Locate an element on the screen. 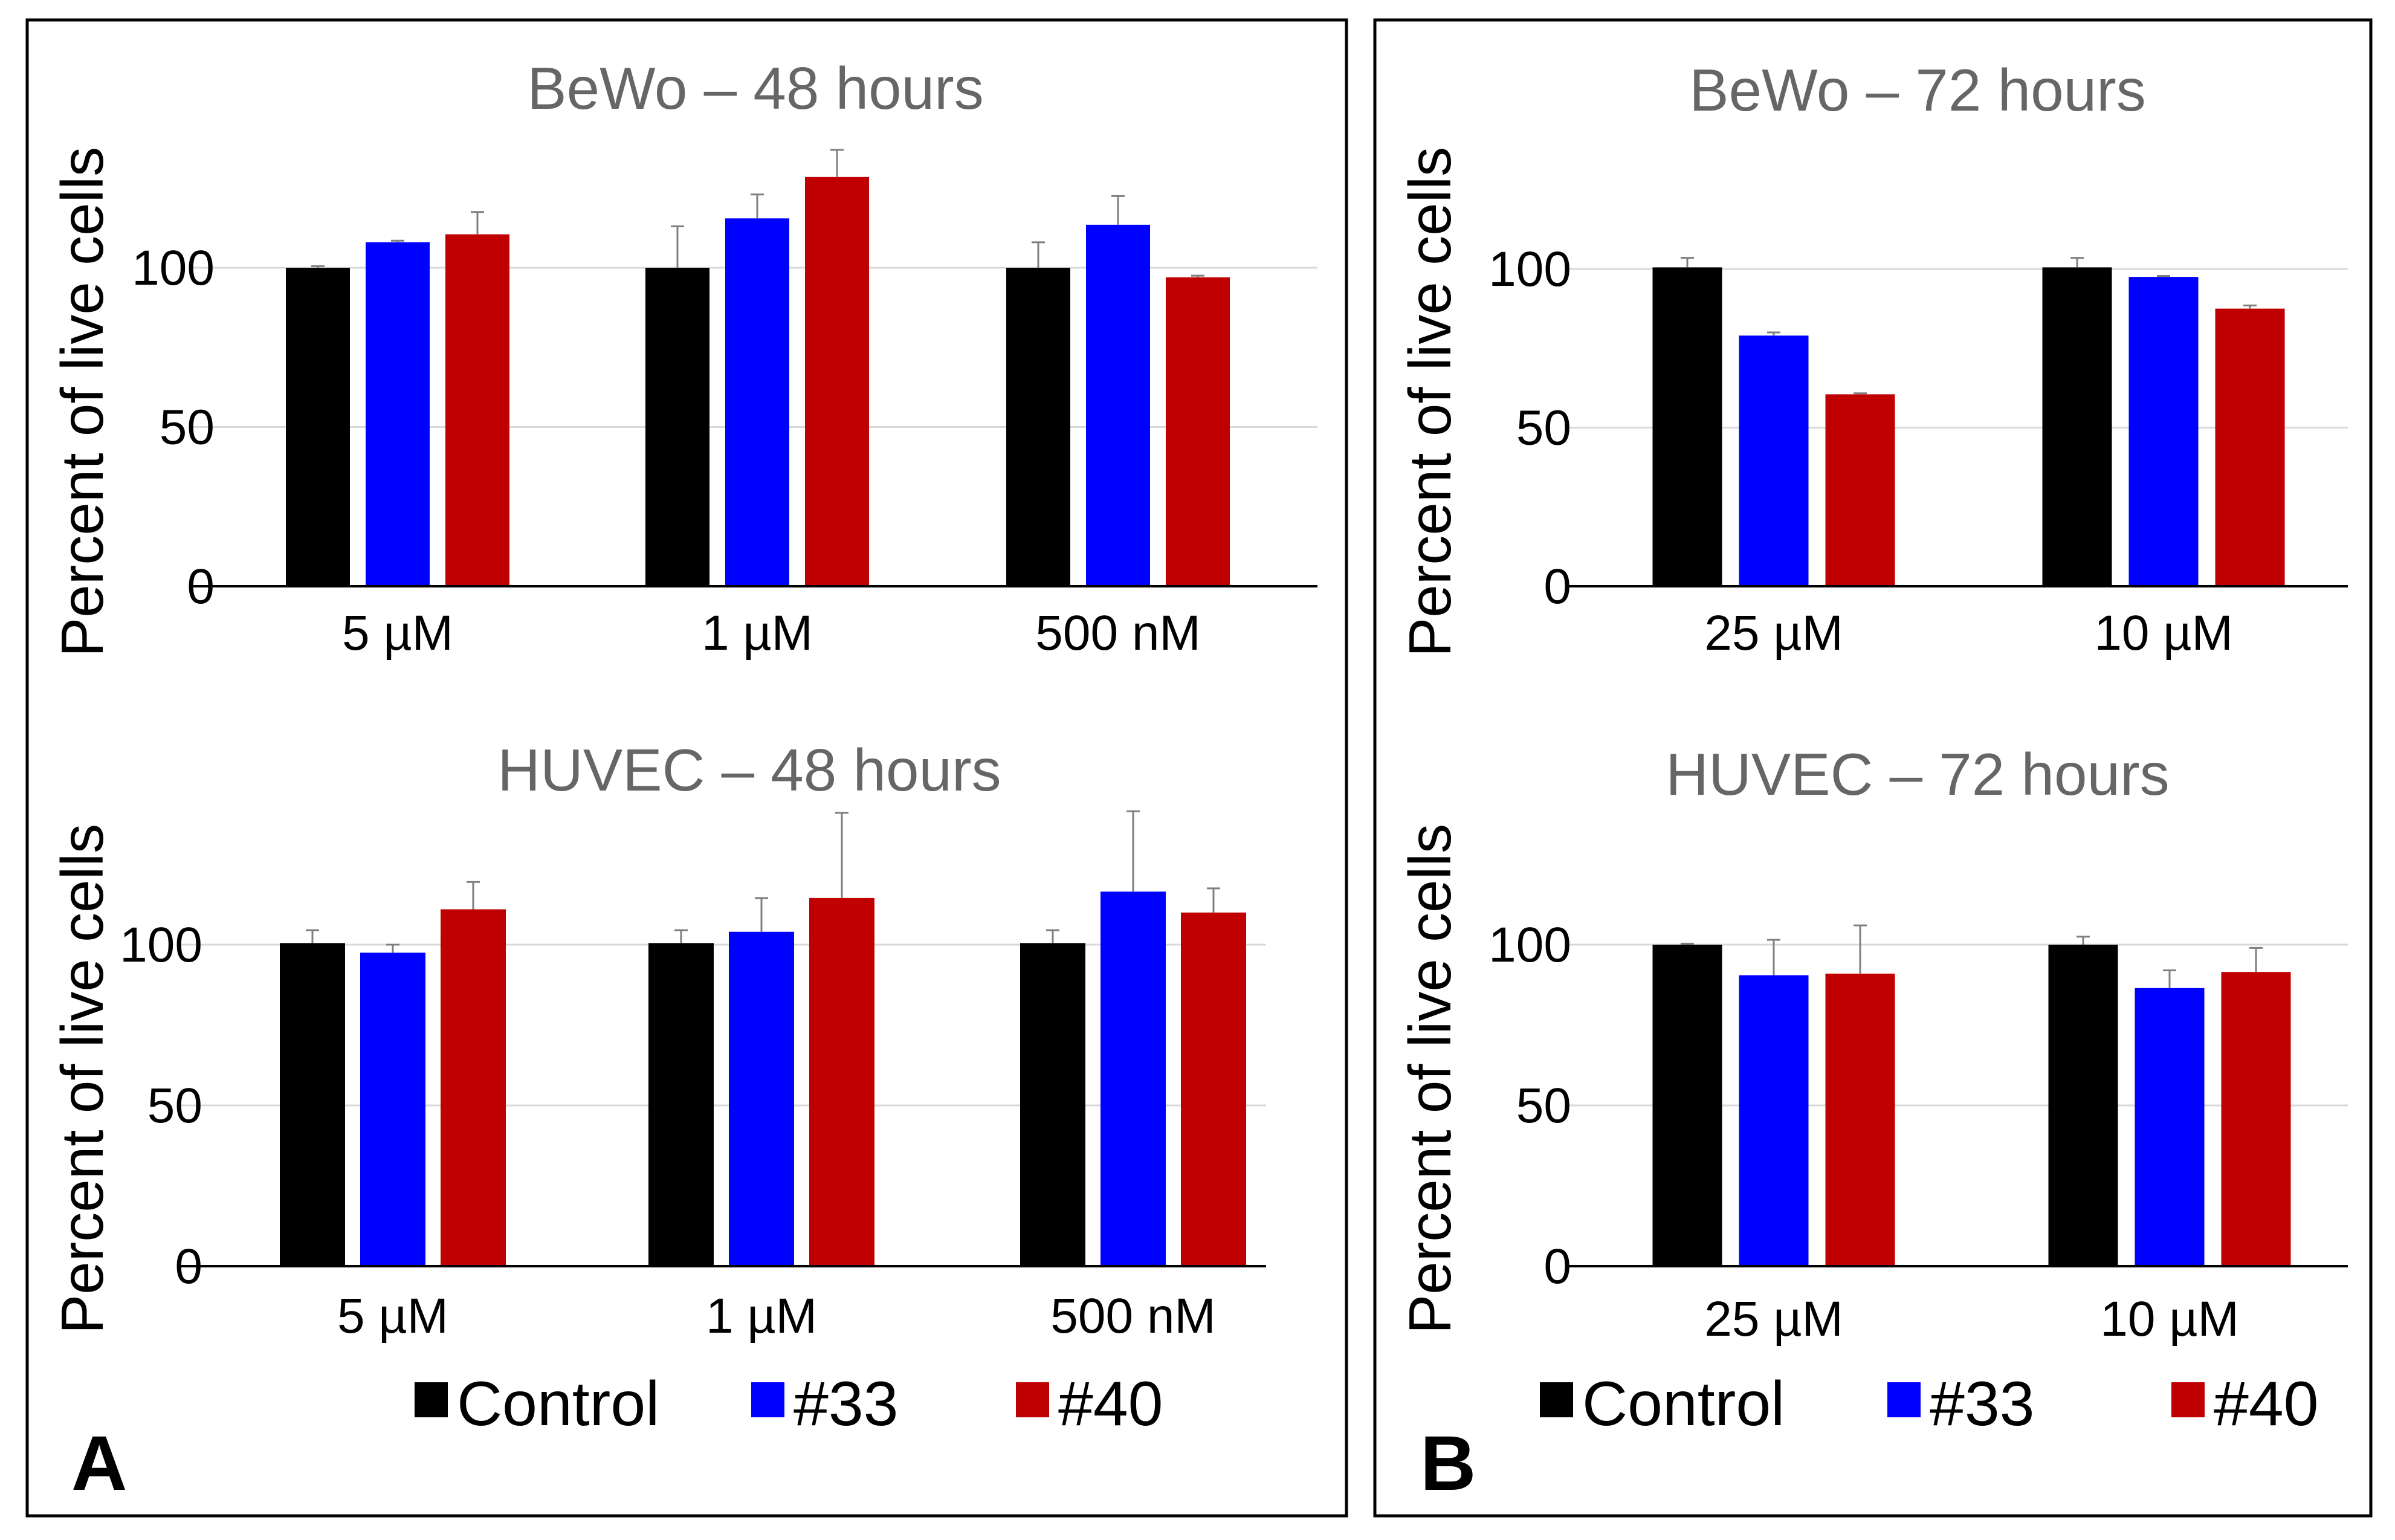 The image size is (2395, 1540). chart-title: BeWo – 48 hours is located at coordinates (755, 88).